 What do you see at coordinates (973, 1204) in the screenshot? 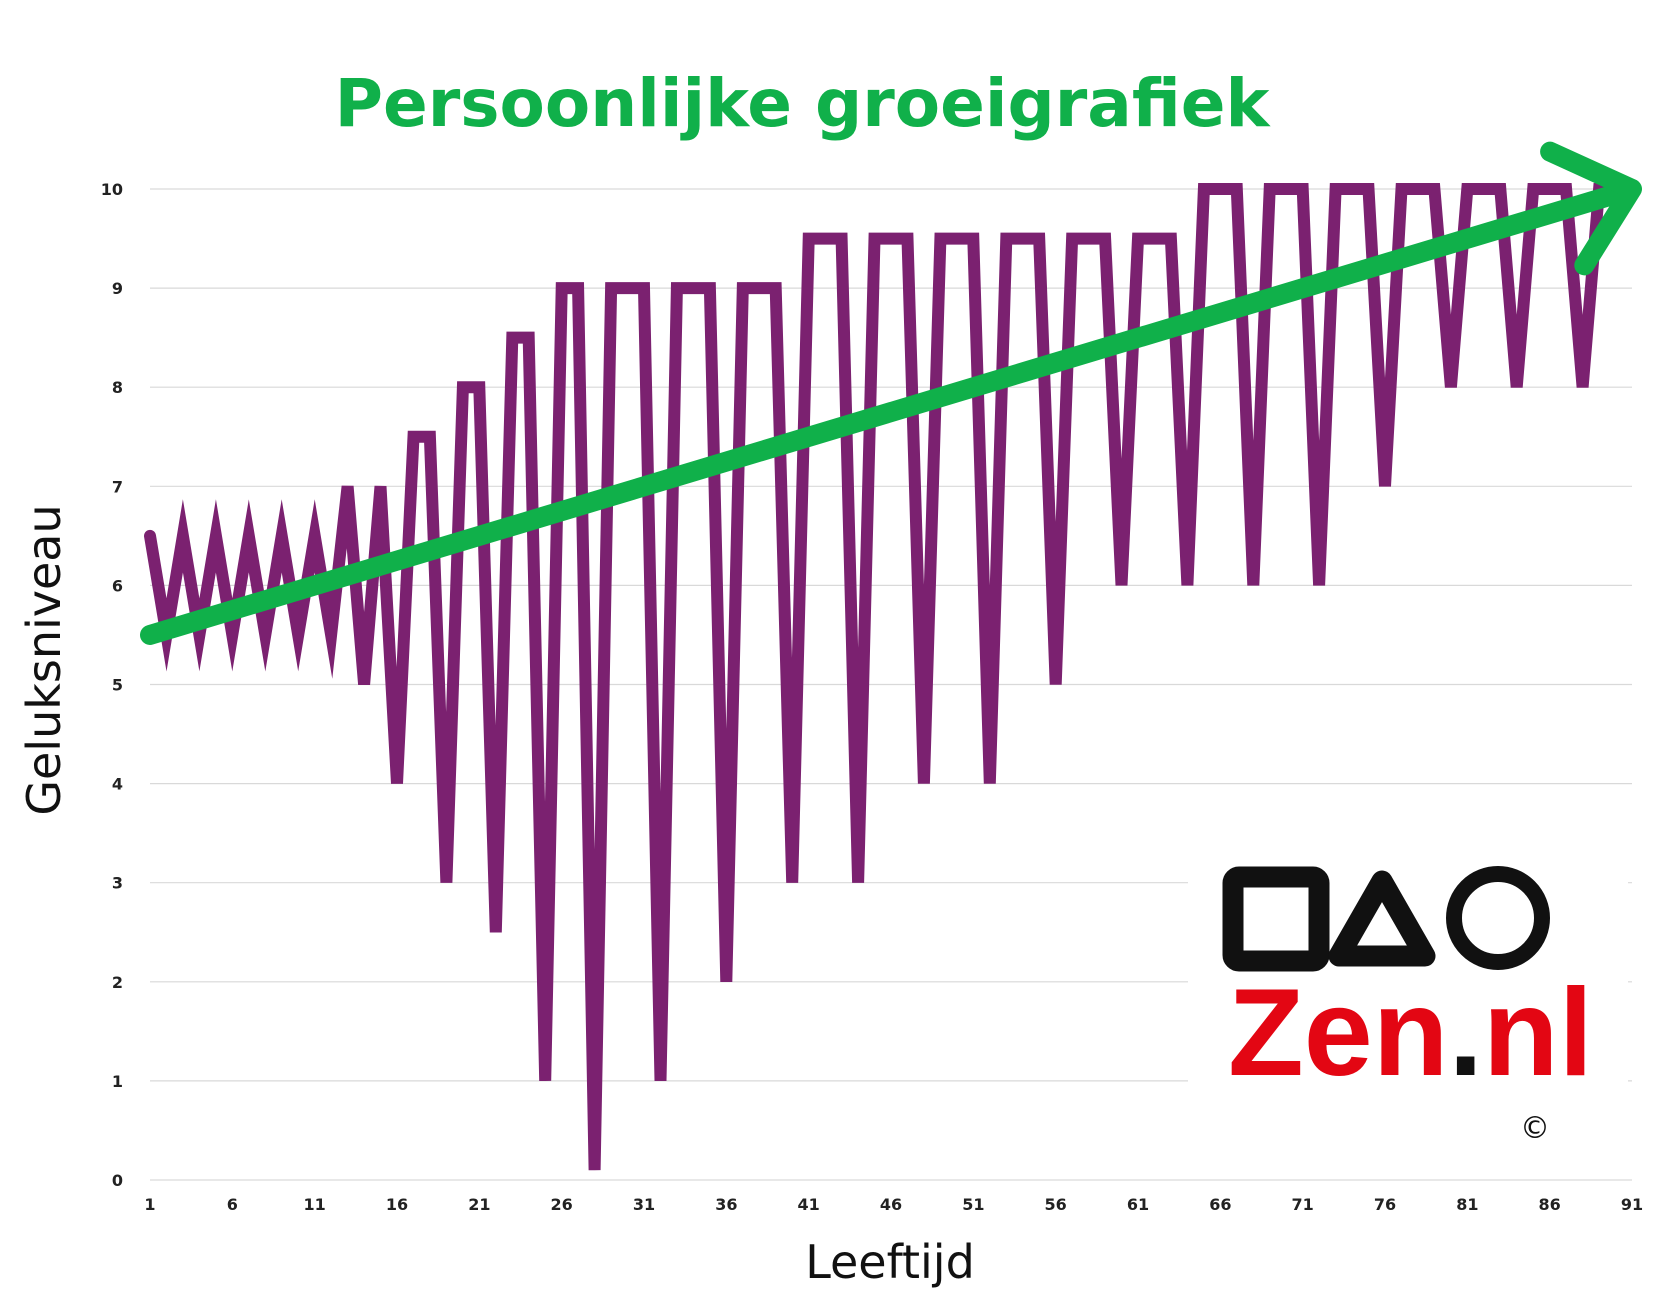
I see `x-tick-label: 51` at bounding box center [973, 1204].